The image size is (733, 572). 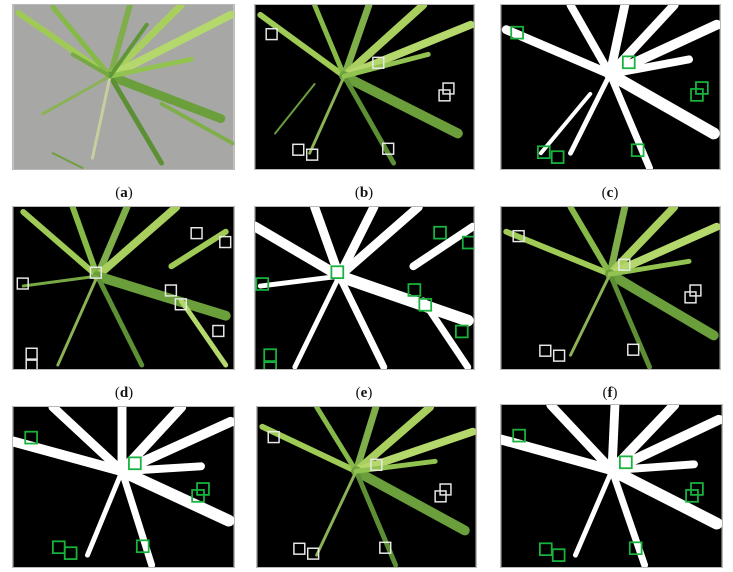 What do you see at coordinates (124, 393) in the screenshot?
I see `panel-label-d: (d)` at bounding box center [124, 393].